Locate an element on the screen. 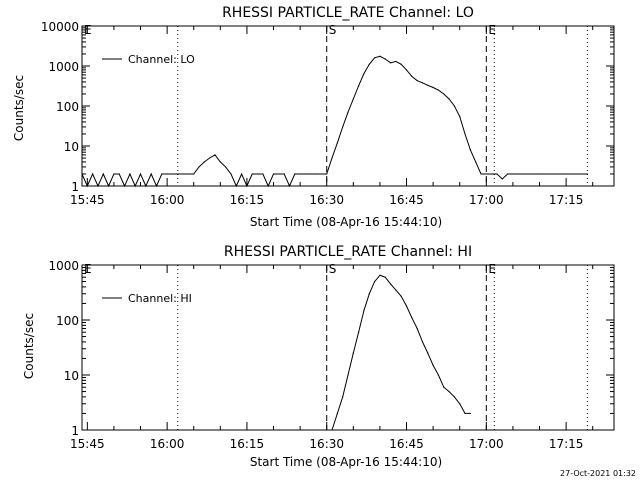 This screenshot has height=480, width=640. x-tick-label-3: 16:30 is located at coordinates (326, 444).